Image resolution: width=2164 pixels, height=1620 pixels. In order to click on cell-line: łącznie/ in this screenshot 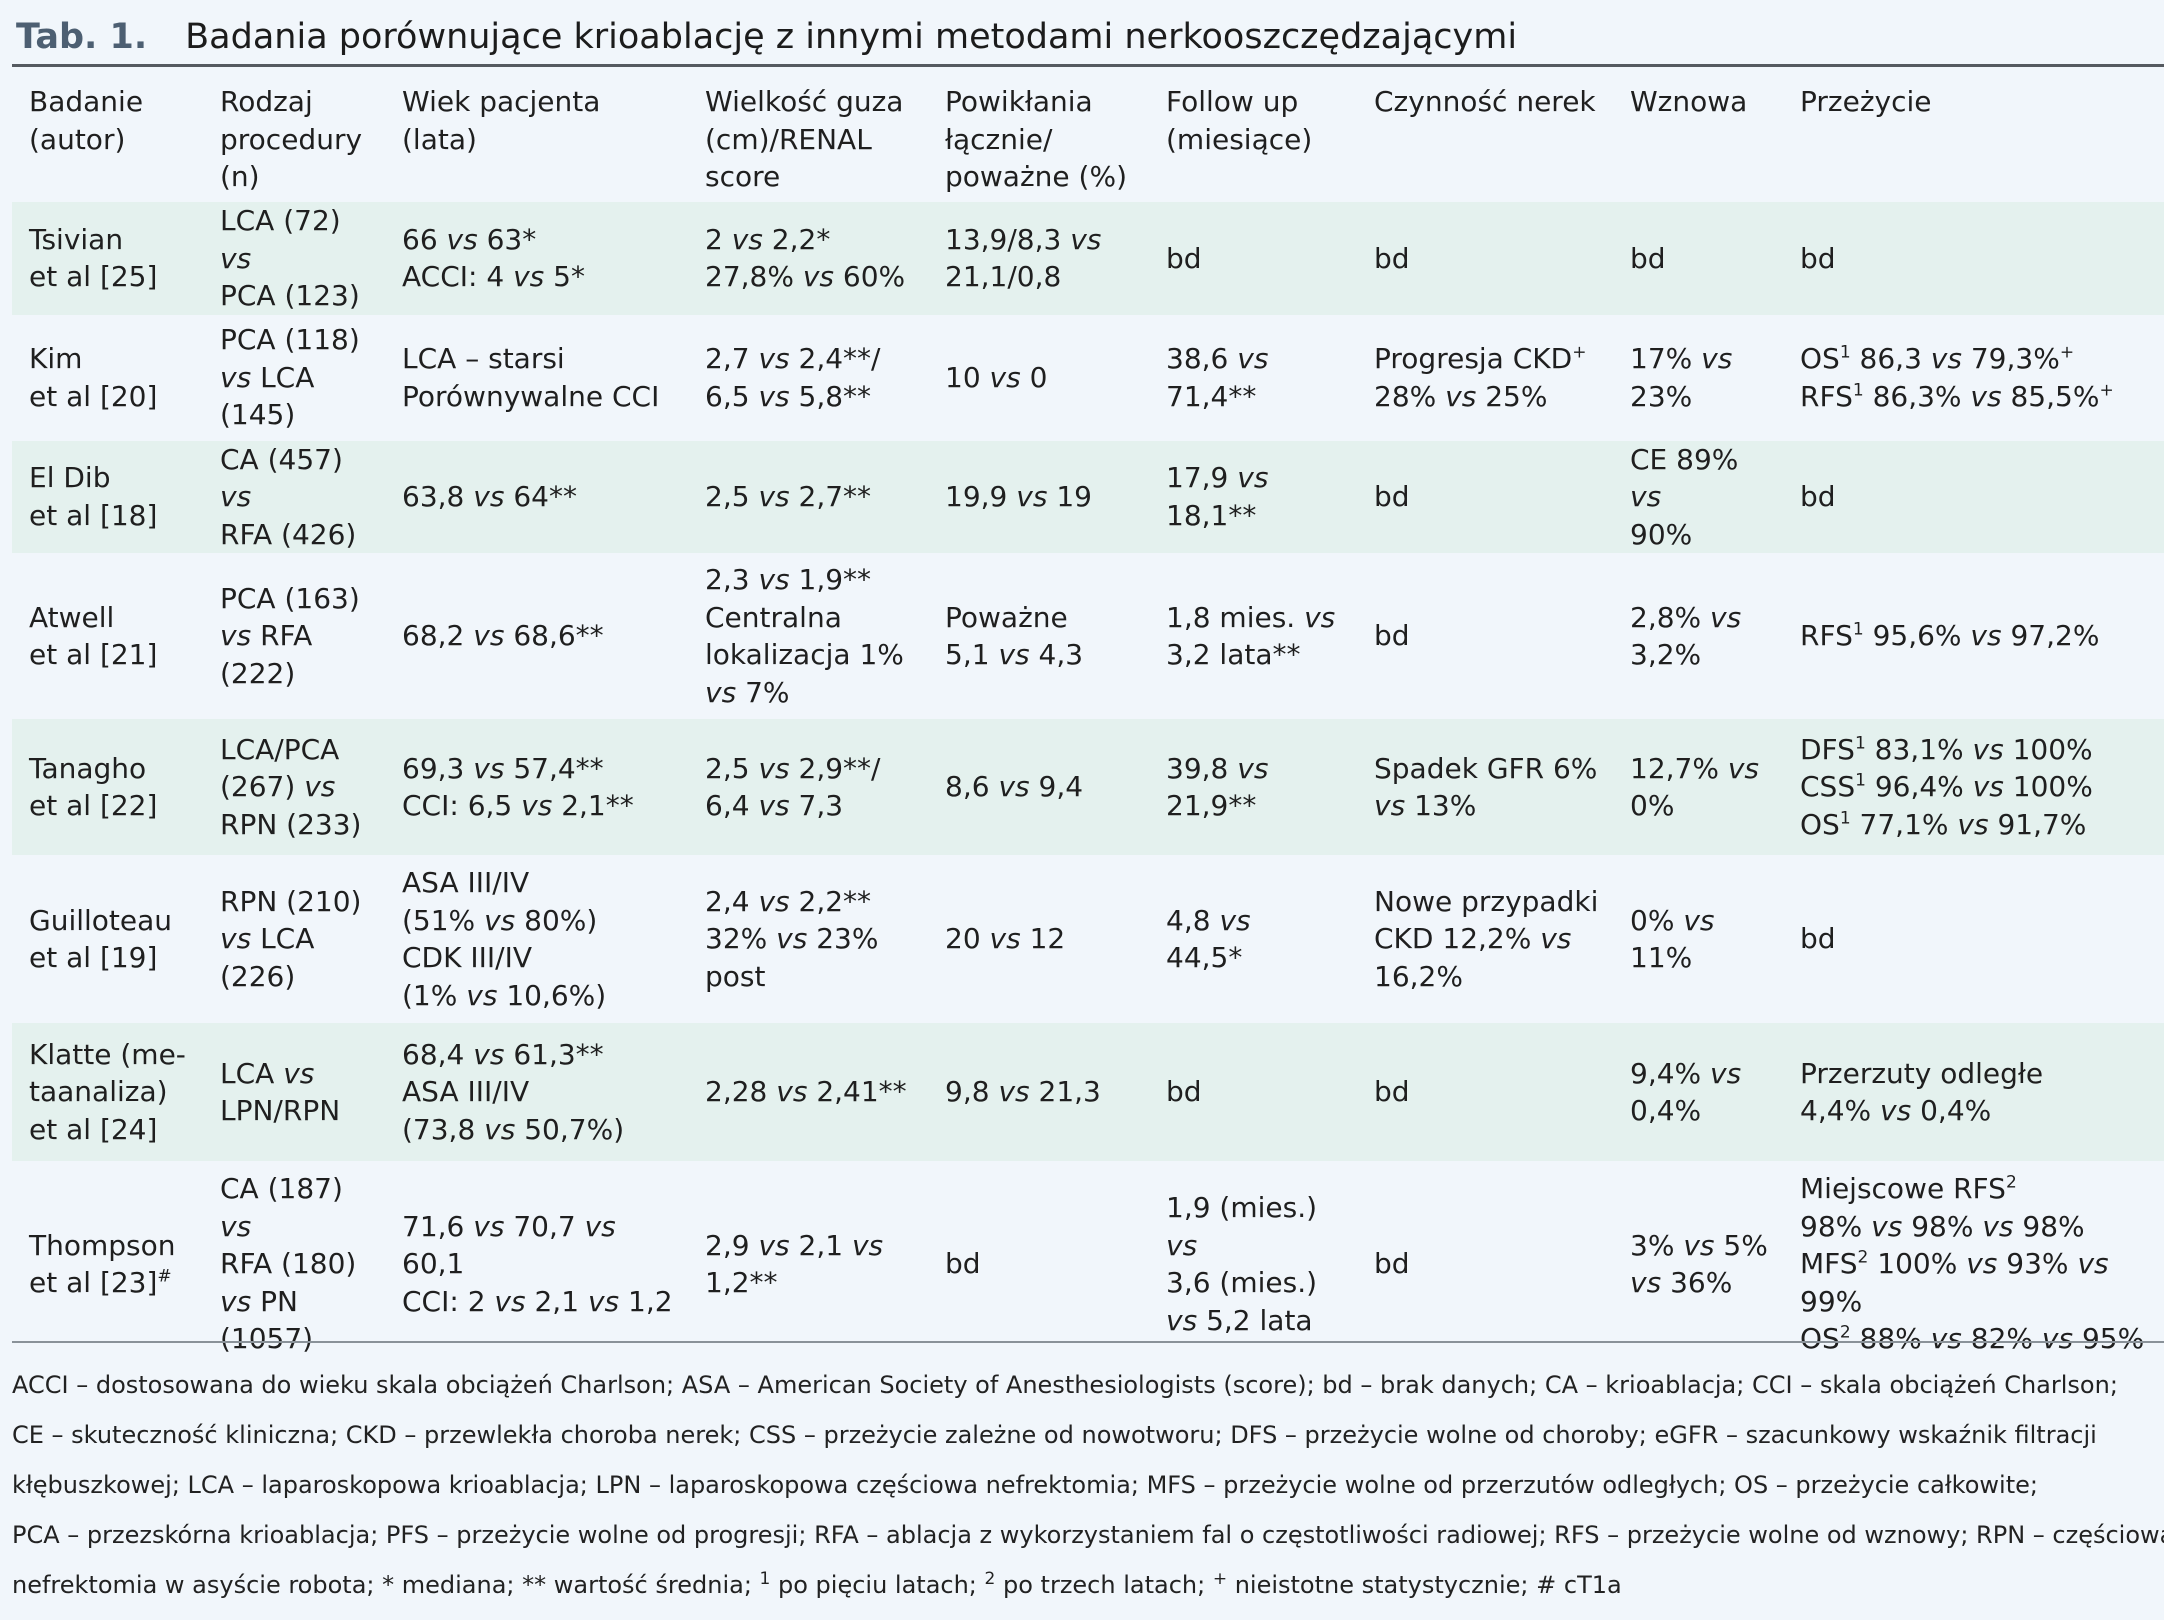, I will do `click(999, 139)`.